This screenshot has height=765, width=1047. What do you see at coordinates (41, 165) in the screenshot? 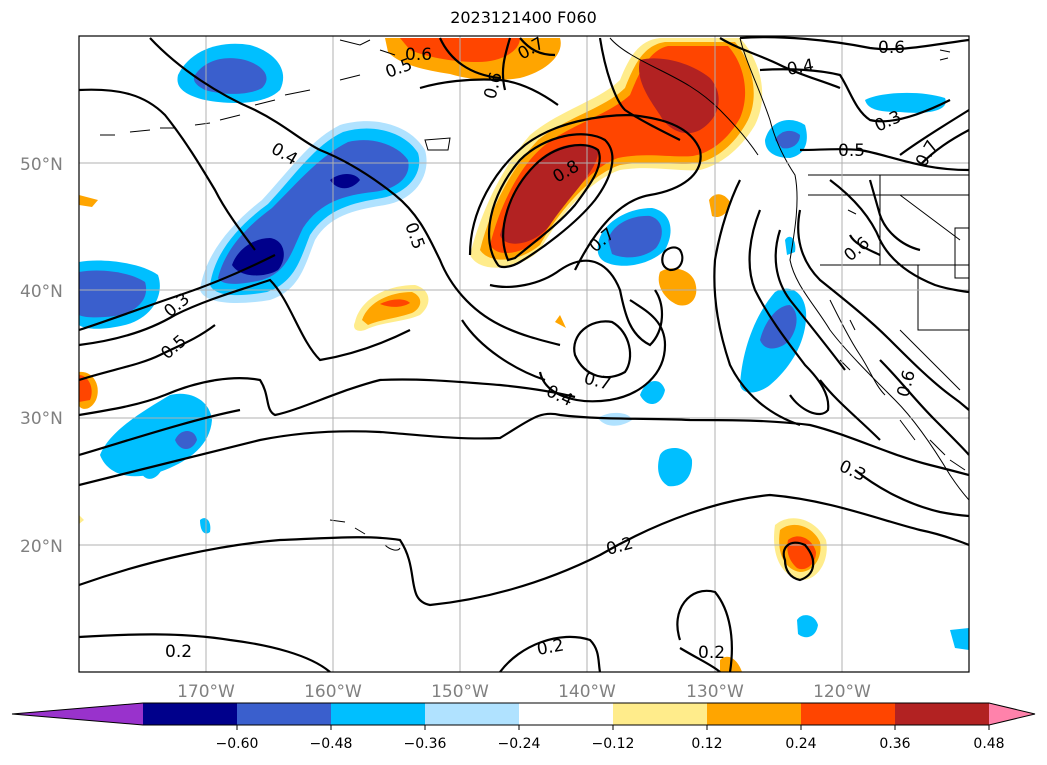
I see `lat-label: 50°N` at bounding box center [41, 165].